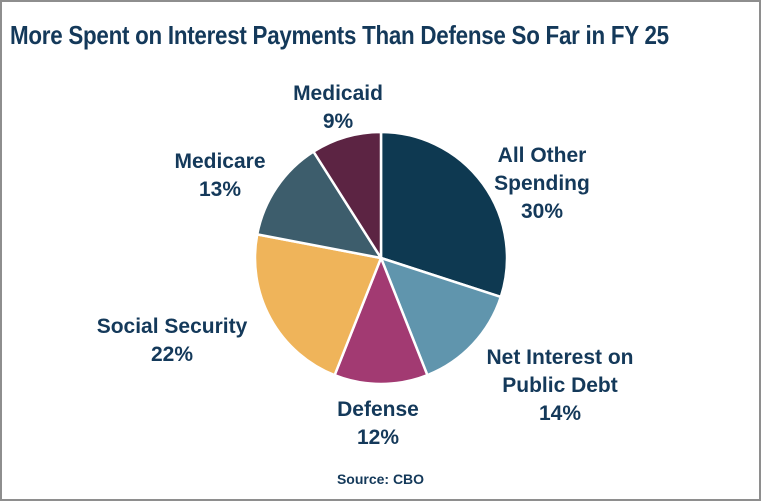 The image size is (761, 501). Describe the element at coordinates (220, 189) in the screenshot. I see `label-percent: 13%` at that location.